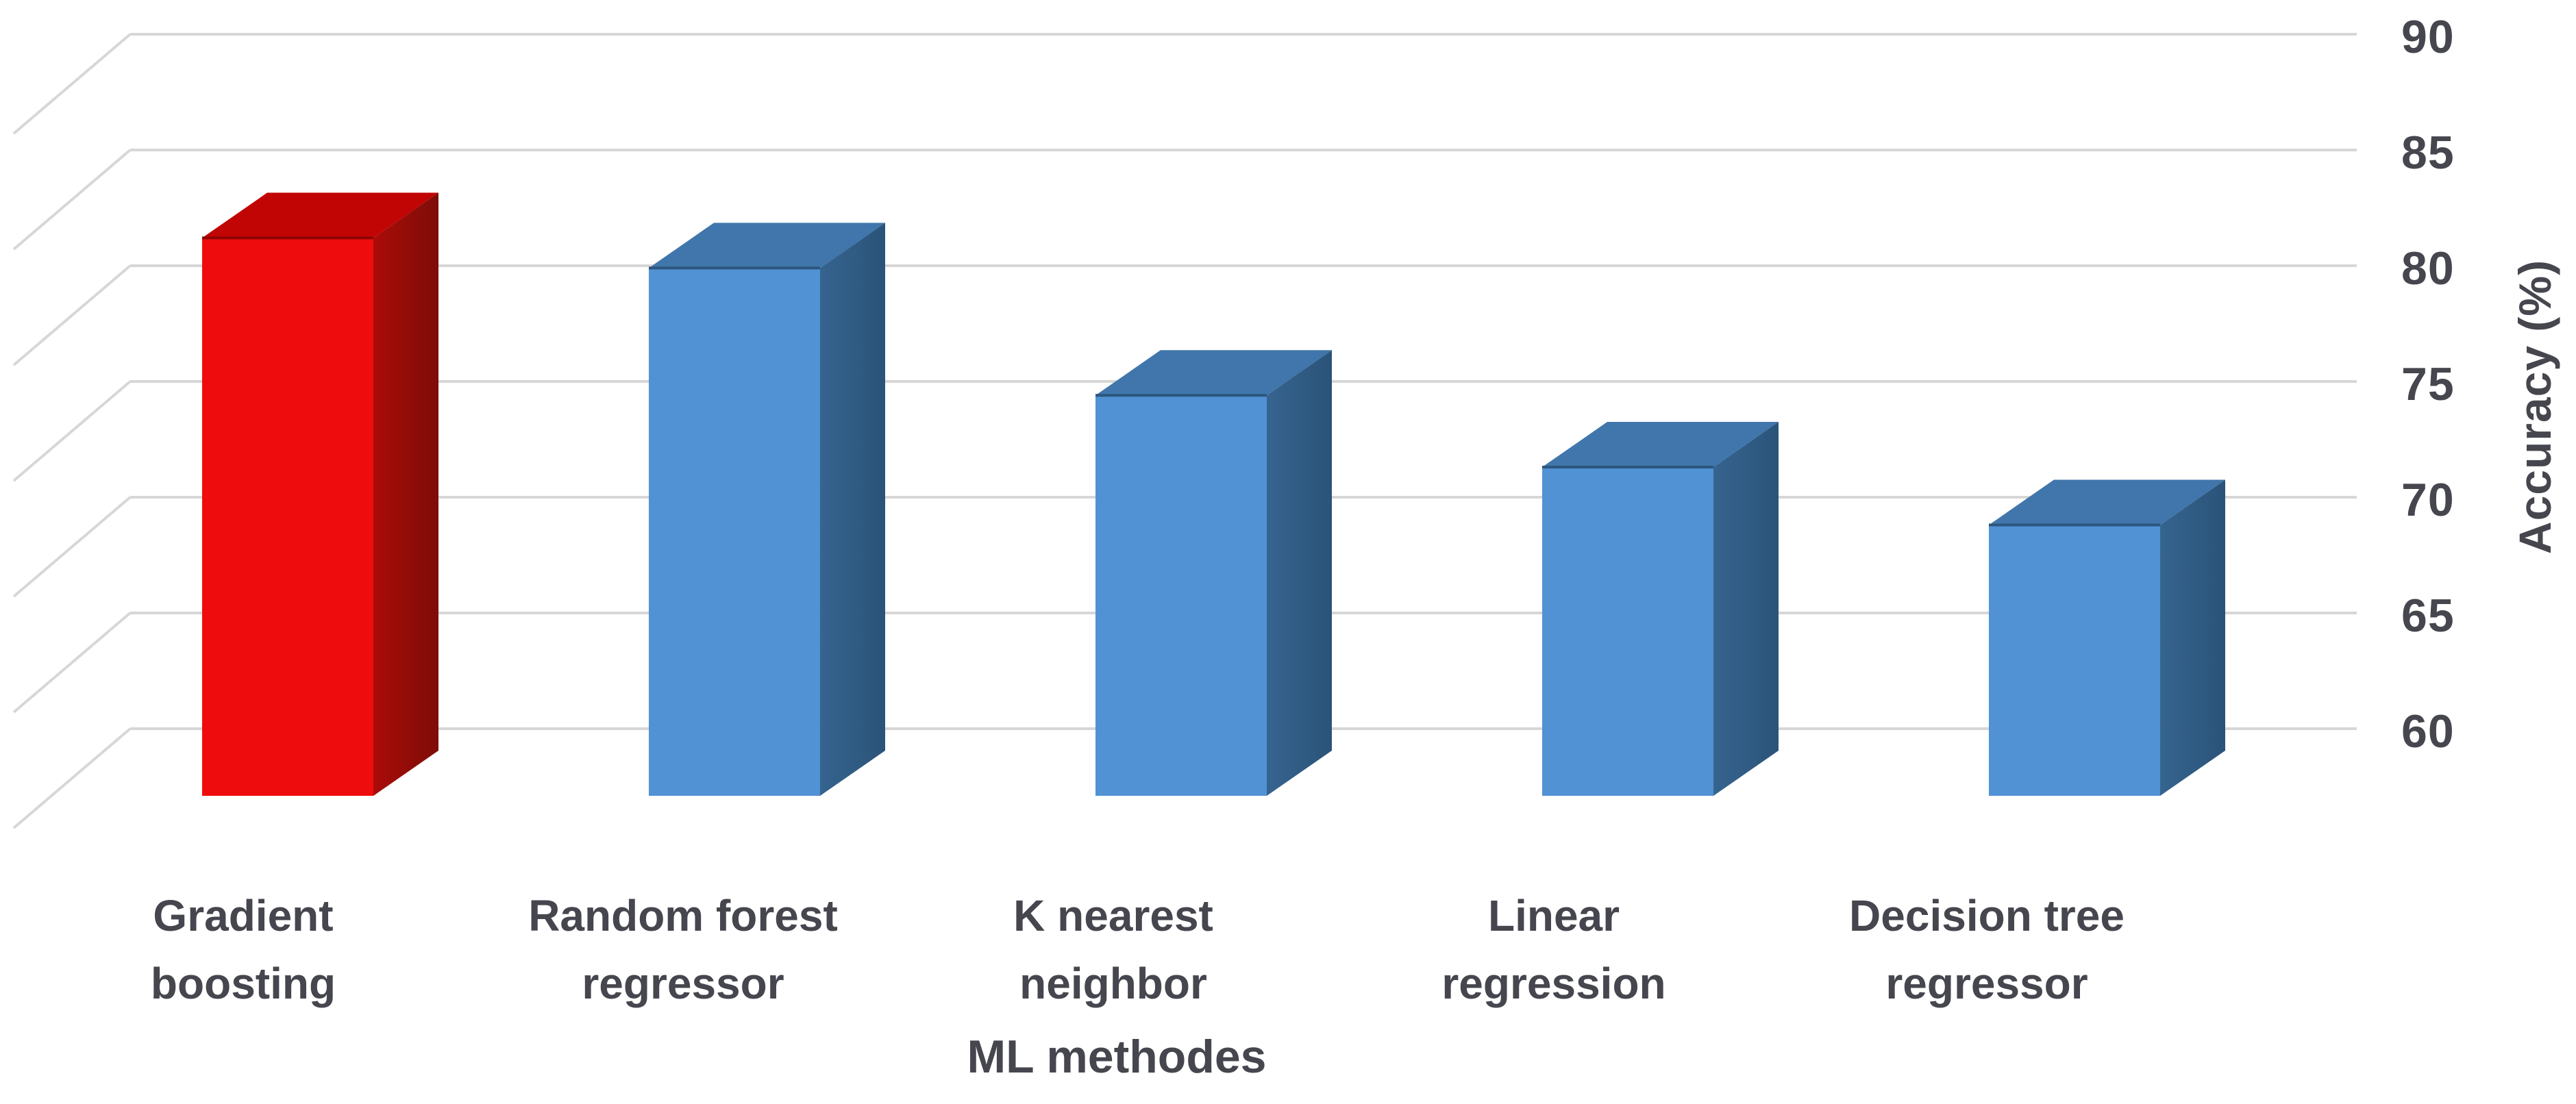  I want to click on bar-random-forest-regressor, so click(767, 509).